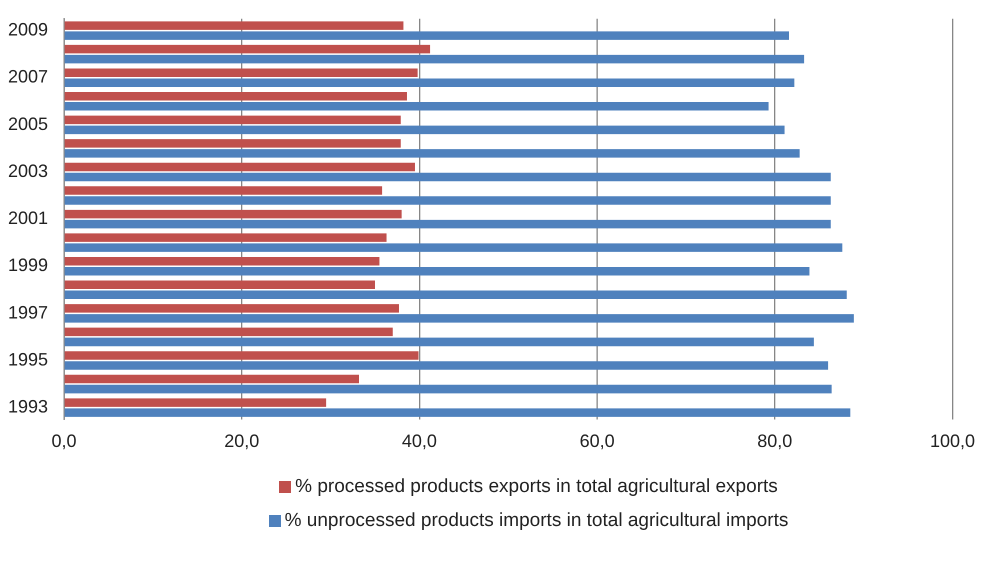 The width and height of the screenshot is (987, 567). What do you see at coordinates (28, 76) in the screenshot?
I see `y-tick-label: 2007` at bounding box center [28, 76].